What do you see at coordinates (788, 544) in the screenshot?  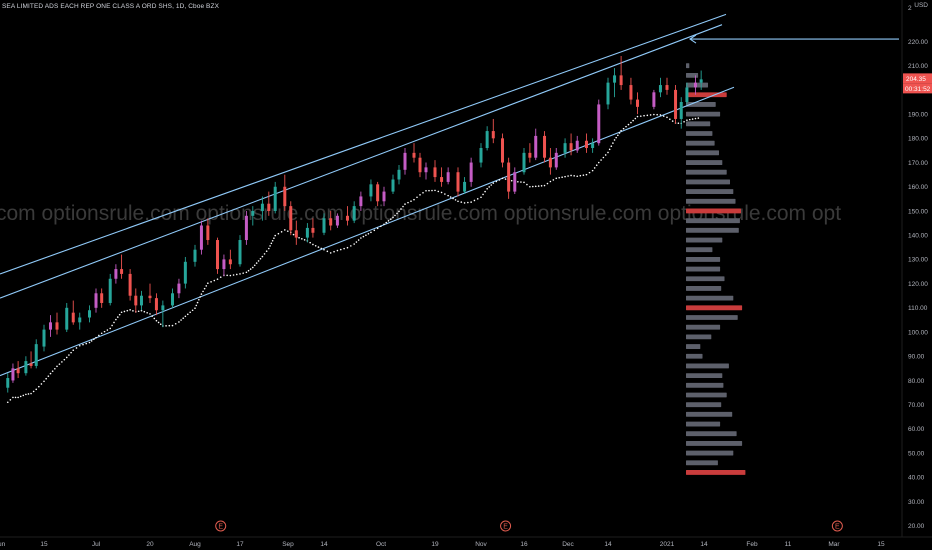 I see `x-tick-label: 11` at bounding box center [788, 544].